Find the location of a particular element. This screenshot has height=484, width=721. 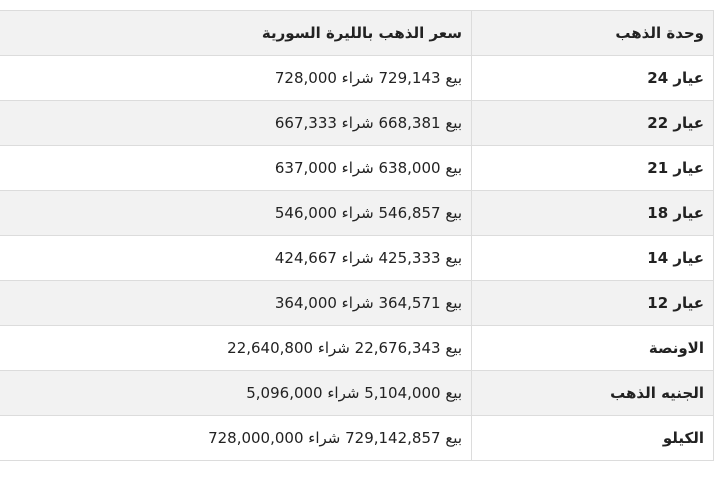

table-row: الكيلو بيع 729,142,857 شراء 728,000,000 is located at coordinates (357, 438).